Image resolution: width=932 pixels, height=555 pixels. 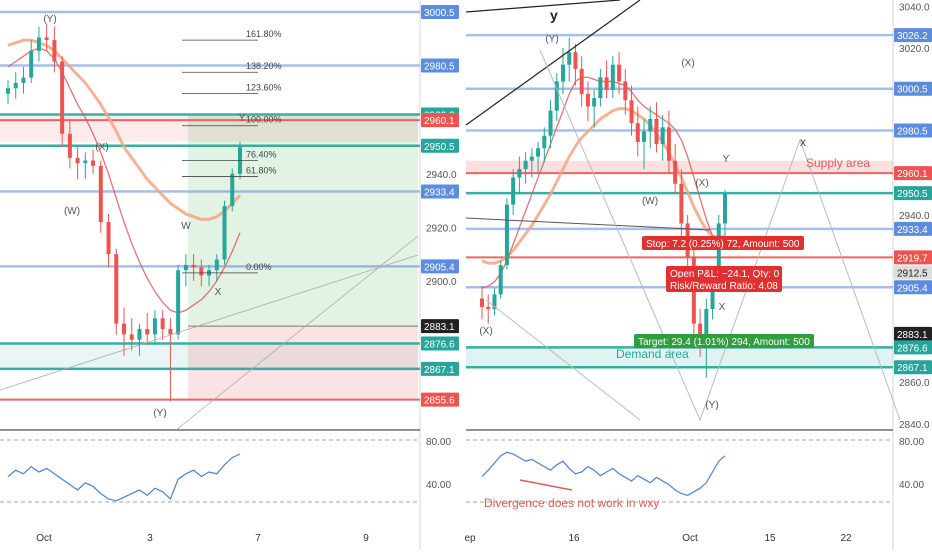 What do you see at coordinates (261, 155) in the screenshot?
I see `fib-level-label: 76.40%` at bounding box center [261, 155].